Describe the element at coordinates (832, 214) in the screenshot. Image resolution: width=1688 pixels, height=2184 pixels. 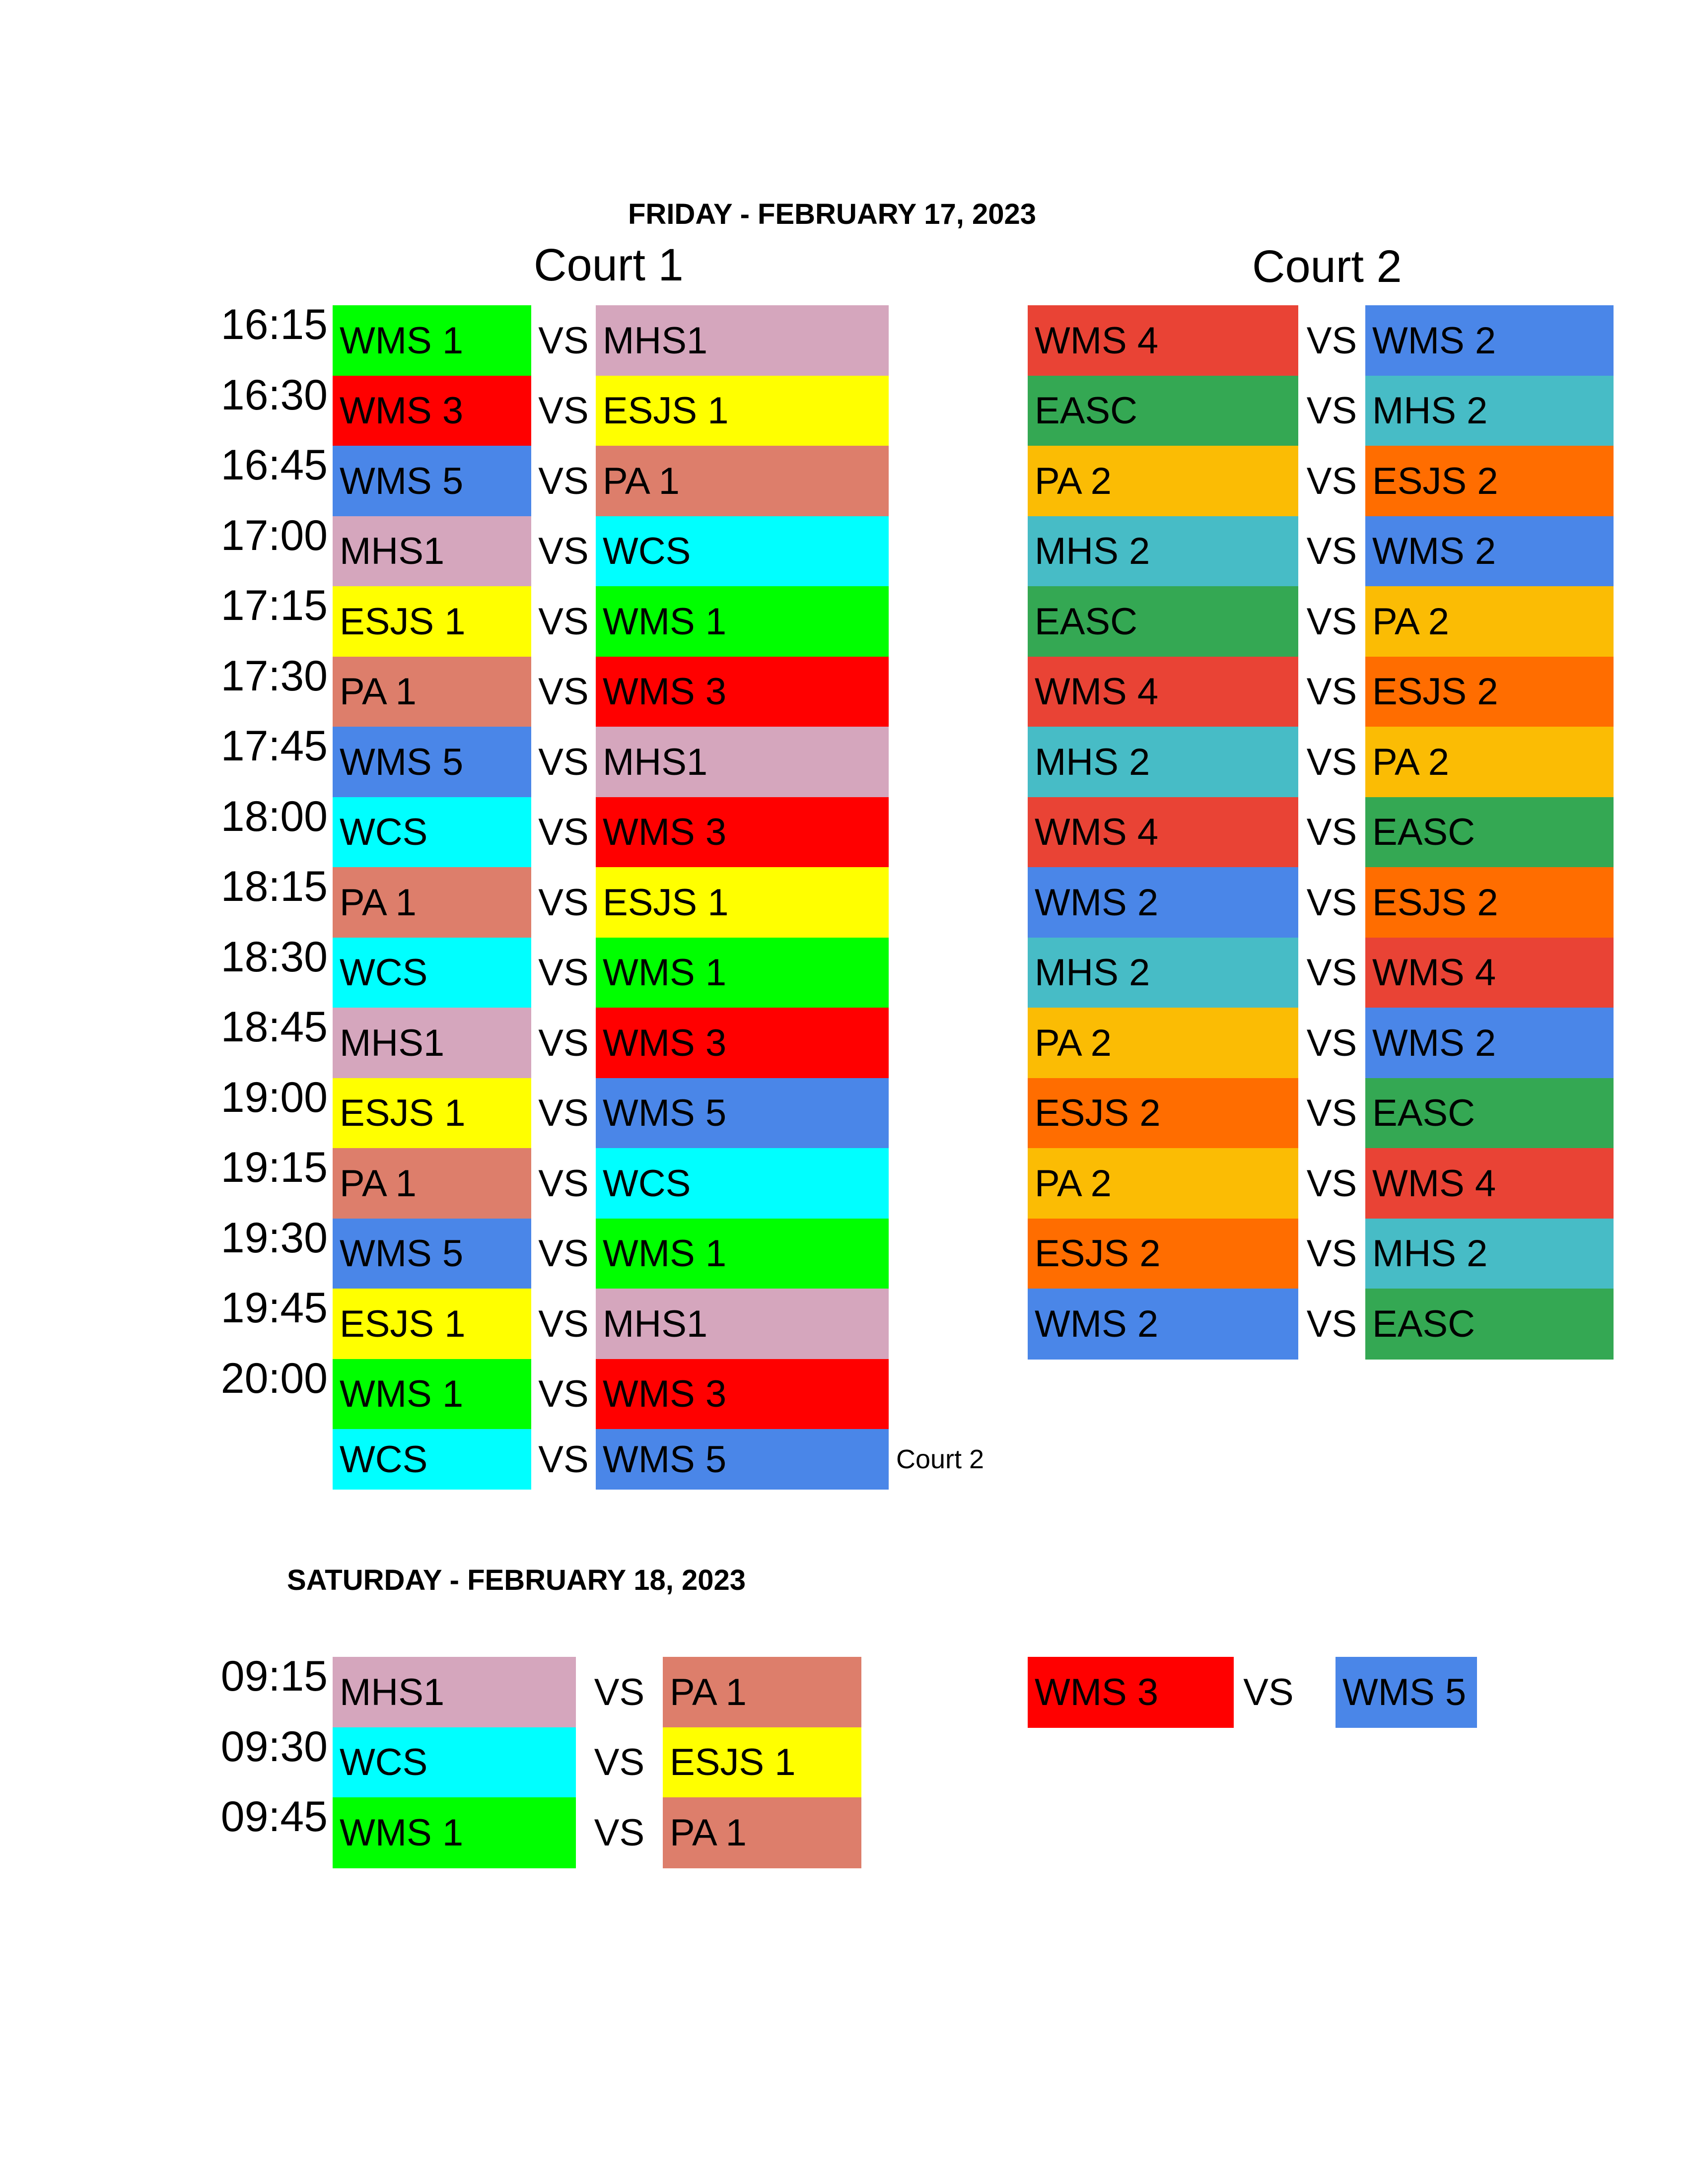
I see `friday-heading: FRIDAY - FEBRUARY 17, 2023` at that location.